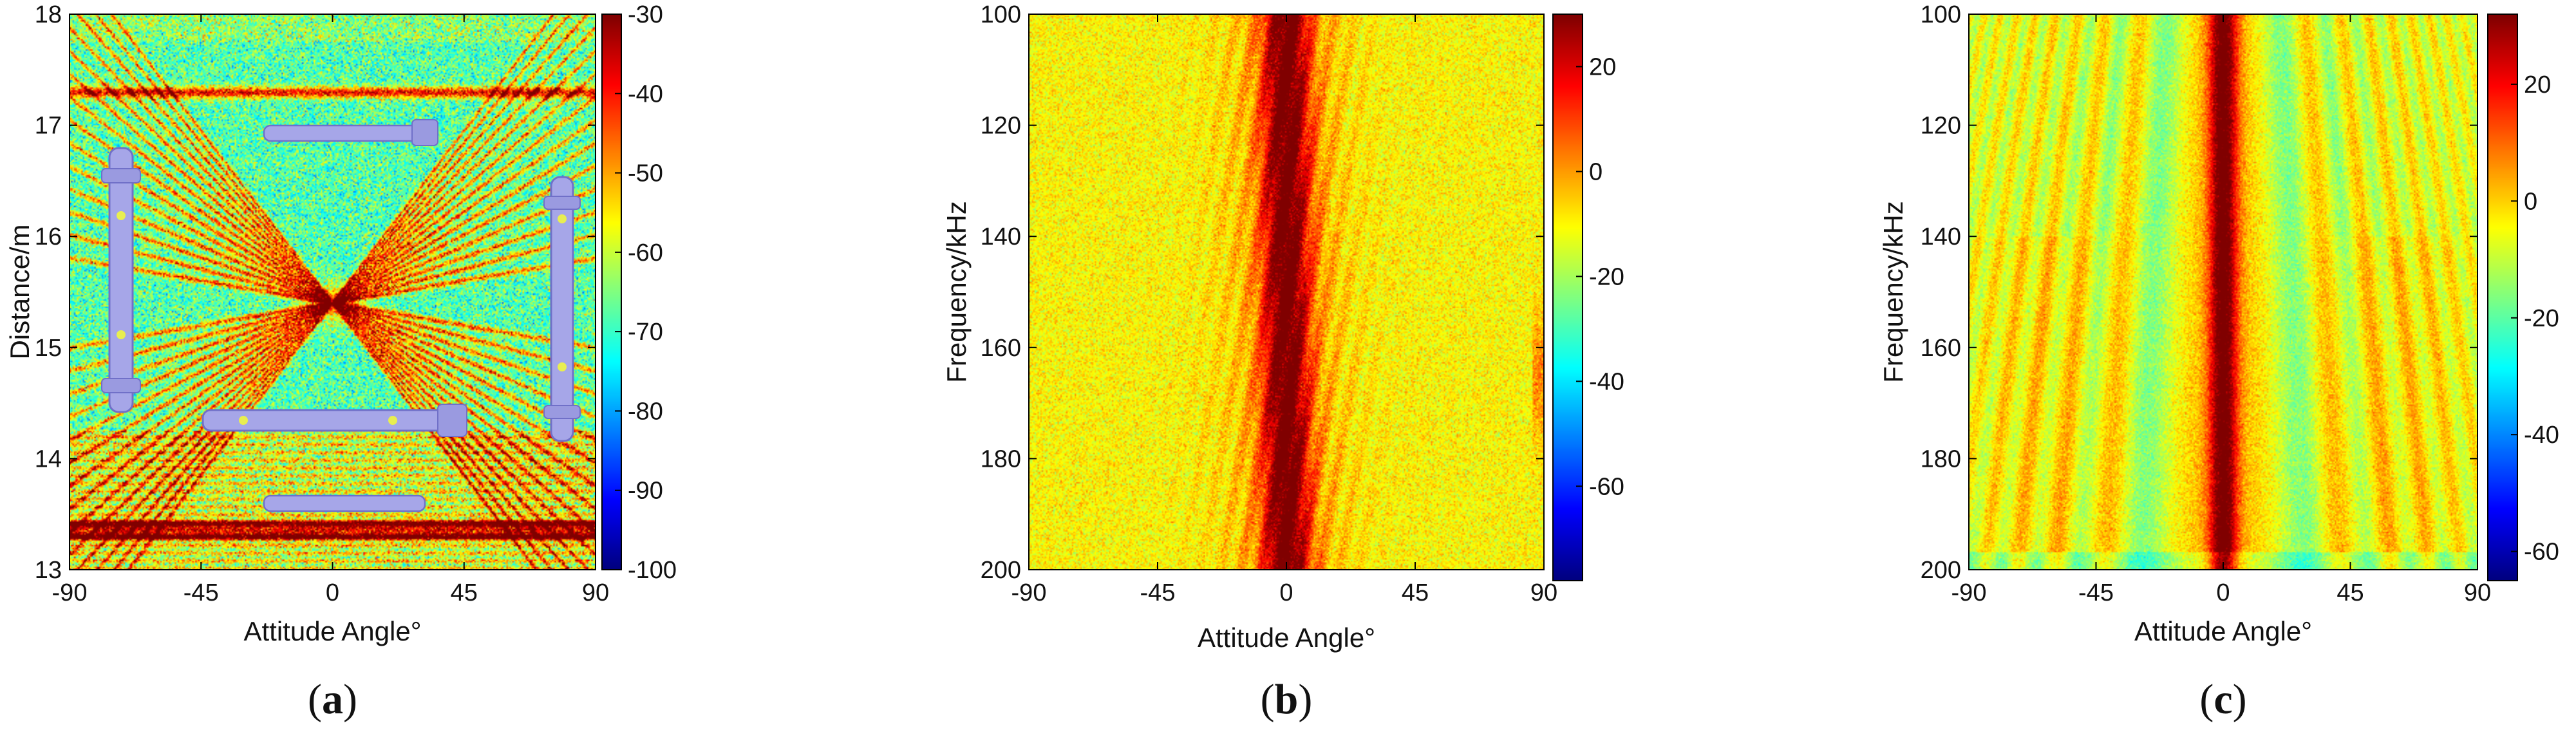 This screenshot has width=2576, height=730. Describe the element at coordinates (1287, 700) in the screenshot. I see `panel-b-label: (b)` at that location.